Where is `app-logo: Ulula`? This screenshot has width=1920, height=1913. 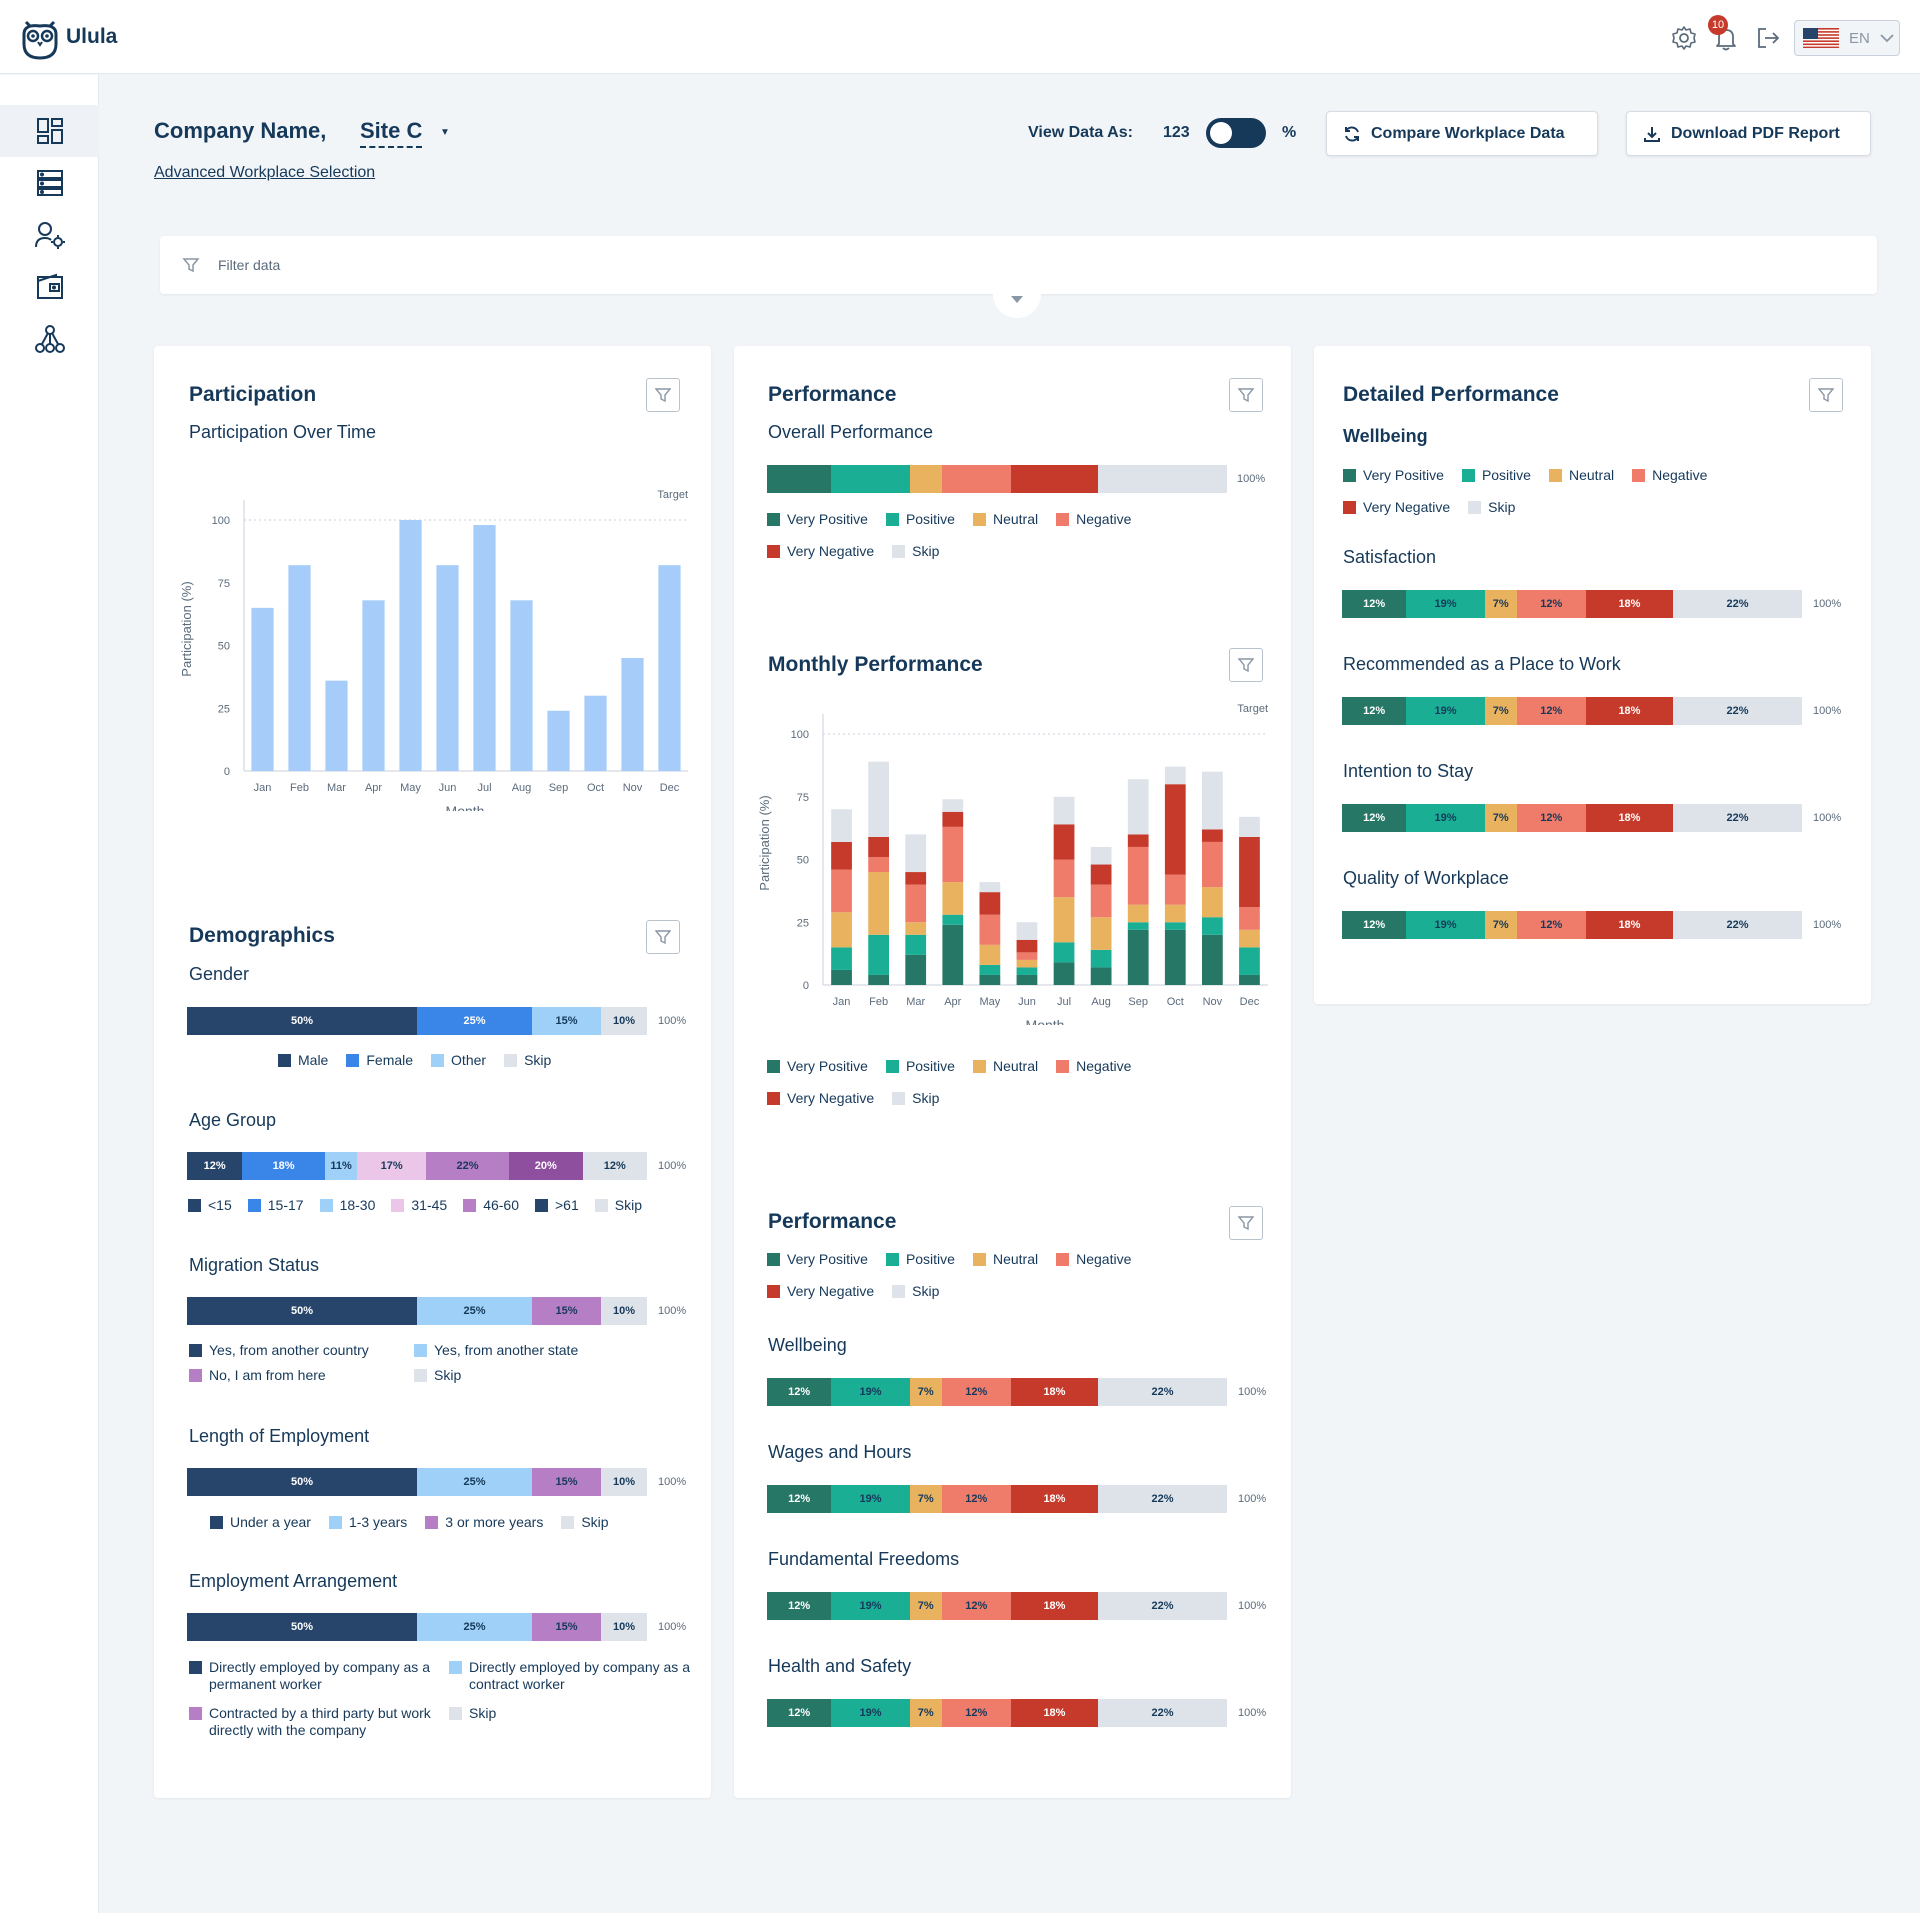 app-logo: Ulula is located at coordinates (67, 37).